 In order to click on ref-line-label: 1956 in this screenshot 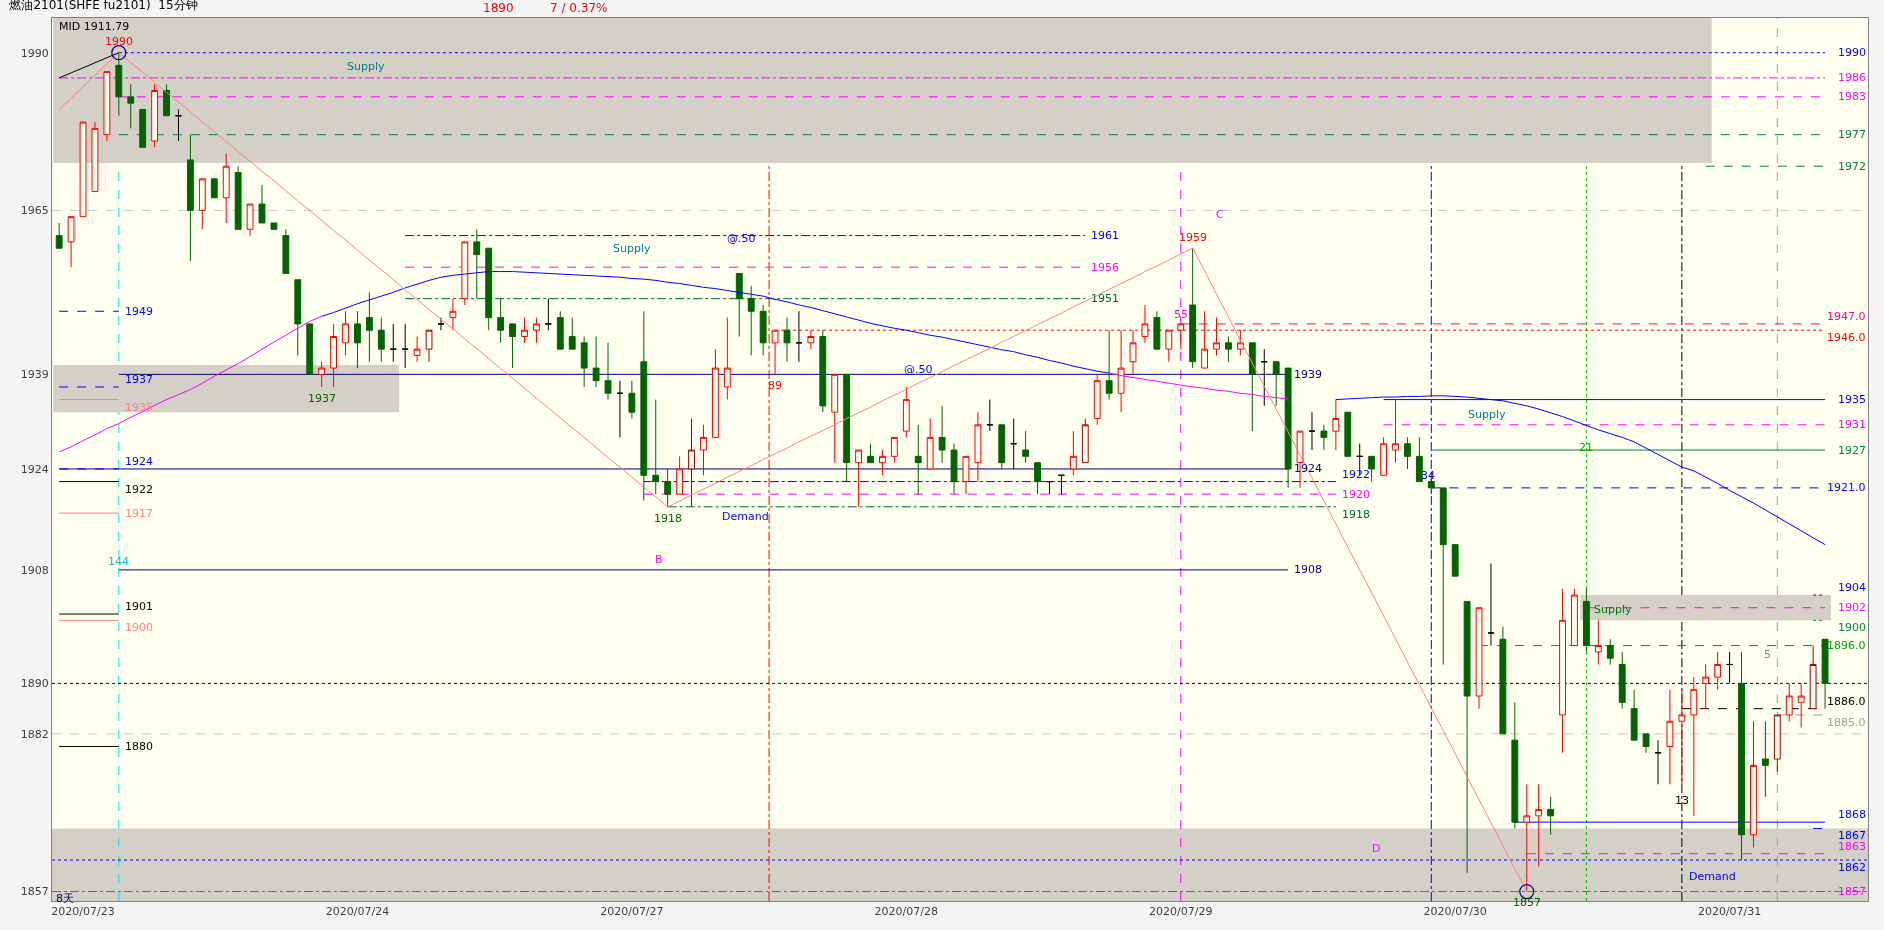, I will do `click(1105, 267)`.